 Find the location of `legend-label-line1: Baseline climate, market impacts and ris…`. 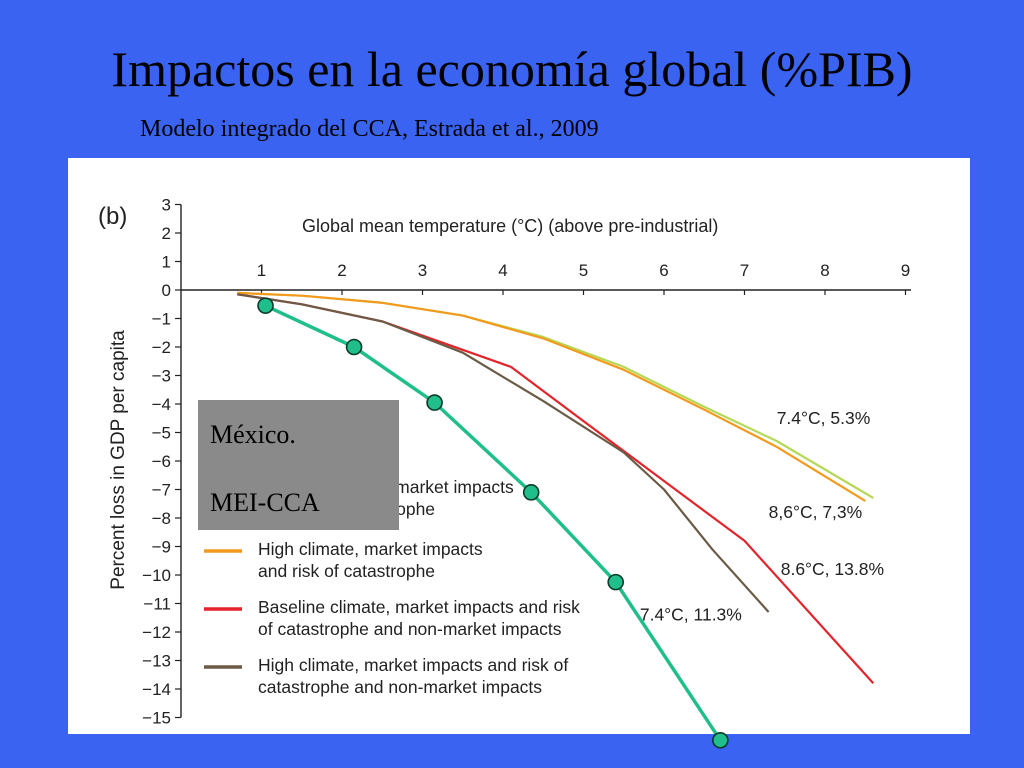

legend-label-line1: Baseline climate, market impacts and ris… is located at coordinates (419, 607).